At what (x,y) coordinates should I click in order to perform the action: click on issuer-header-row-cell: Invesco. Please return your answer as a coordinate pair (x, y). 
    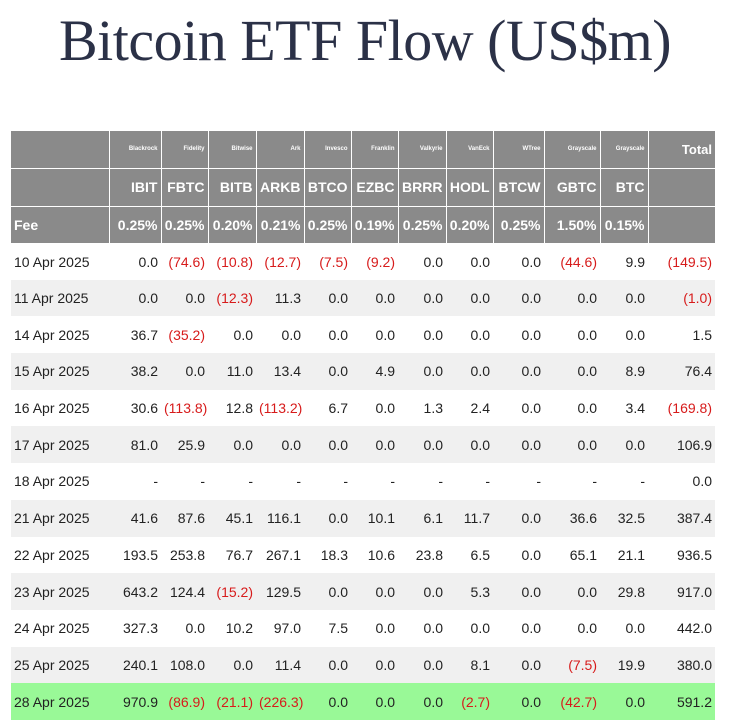
    Looking at the image, I should click on (328, 150).